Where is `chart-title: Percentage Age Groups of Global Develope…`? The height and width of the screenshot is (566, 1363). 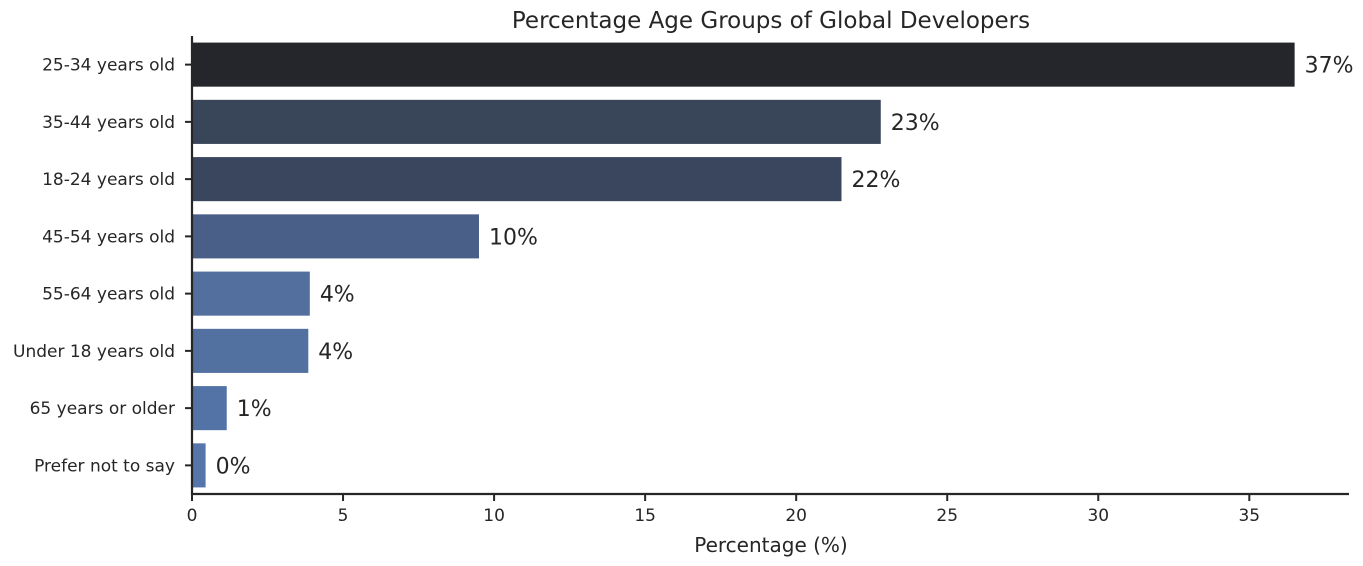 chart-title: Percentage Age Groups of Global Develope… is located at coordinates (771, 21).